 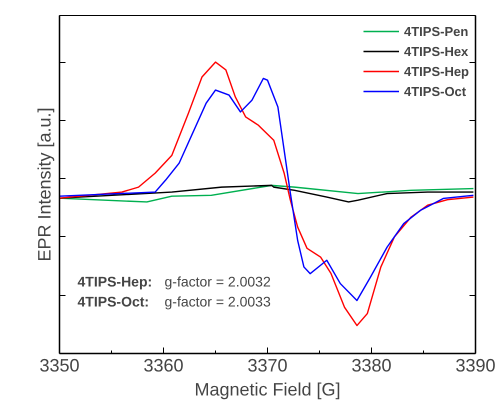 I want to click on legend-label: 4TIPS-Hep, so click(x=436, y=71).